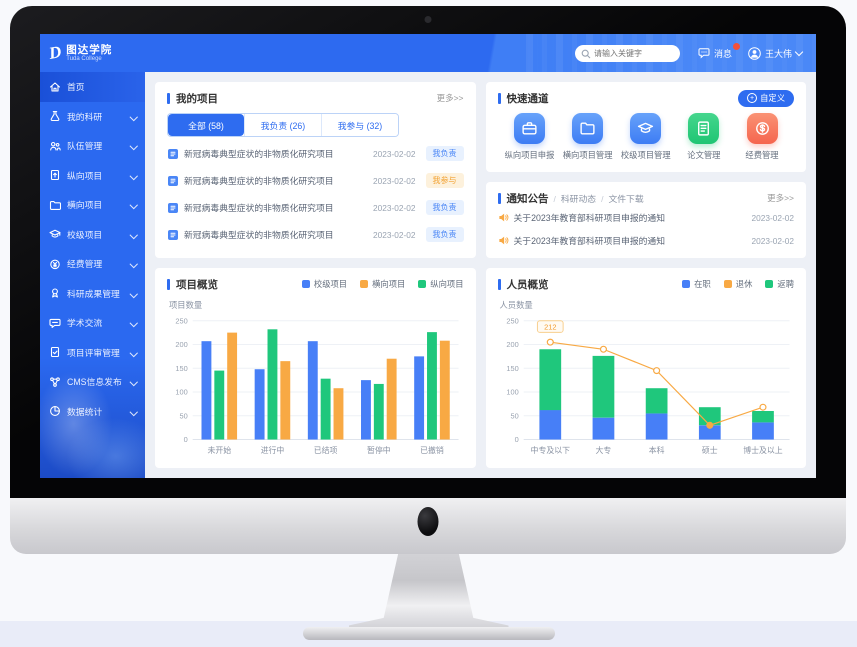  What do you see at coordinates (704, 137) in the screenshot?
I see `quick-access-item: 论文管理` at bounding box center [704, 137].